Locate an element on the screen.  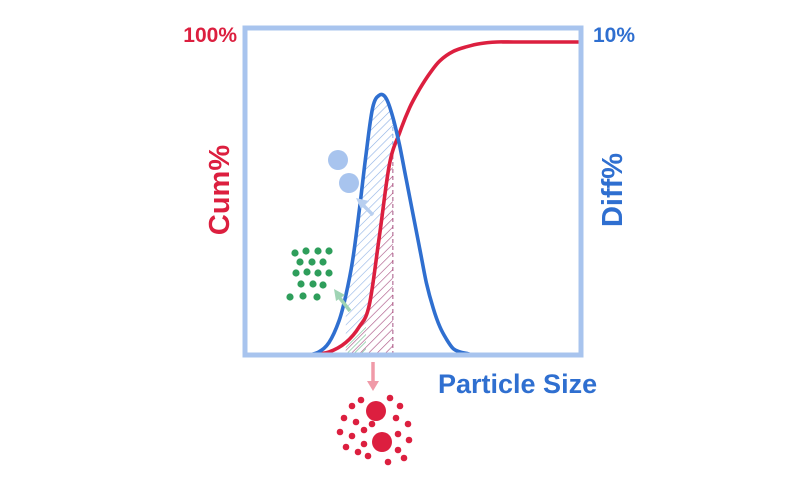
left-axis-label: Cum% is located at coordinates (220, 190).